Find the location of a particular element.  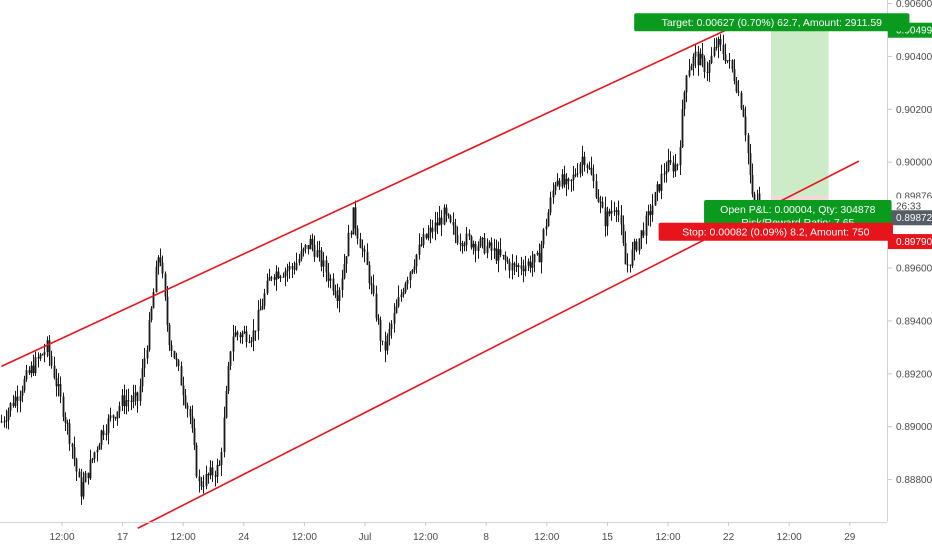

price-tick-label: 0.88800 is located at coordinates (914, 480).